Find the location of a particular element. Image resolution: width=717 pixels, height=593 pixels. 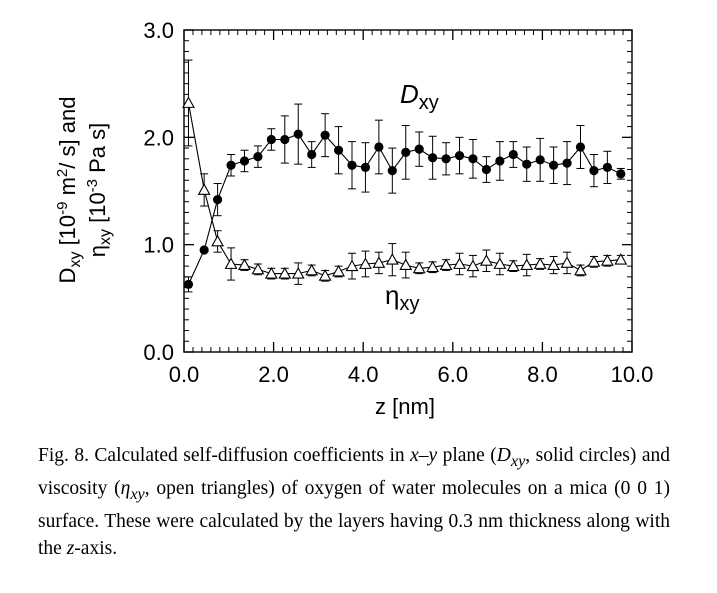

x-tick-label: 8.0 is located at coordinates (542, 374).